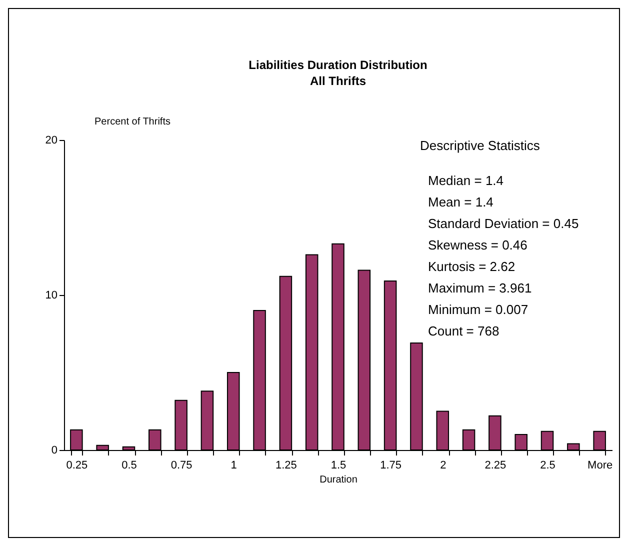 This screenshot has height=550, width=629. Describe the element at coordinates (461, 202) in the screenshot. I see `annotation: Mean = 1.4` at that location.